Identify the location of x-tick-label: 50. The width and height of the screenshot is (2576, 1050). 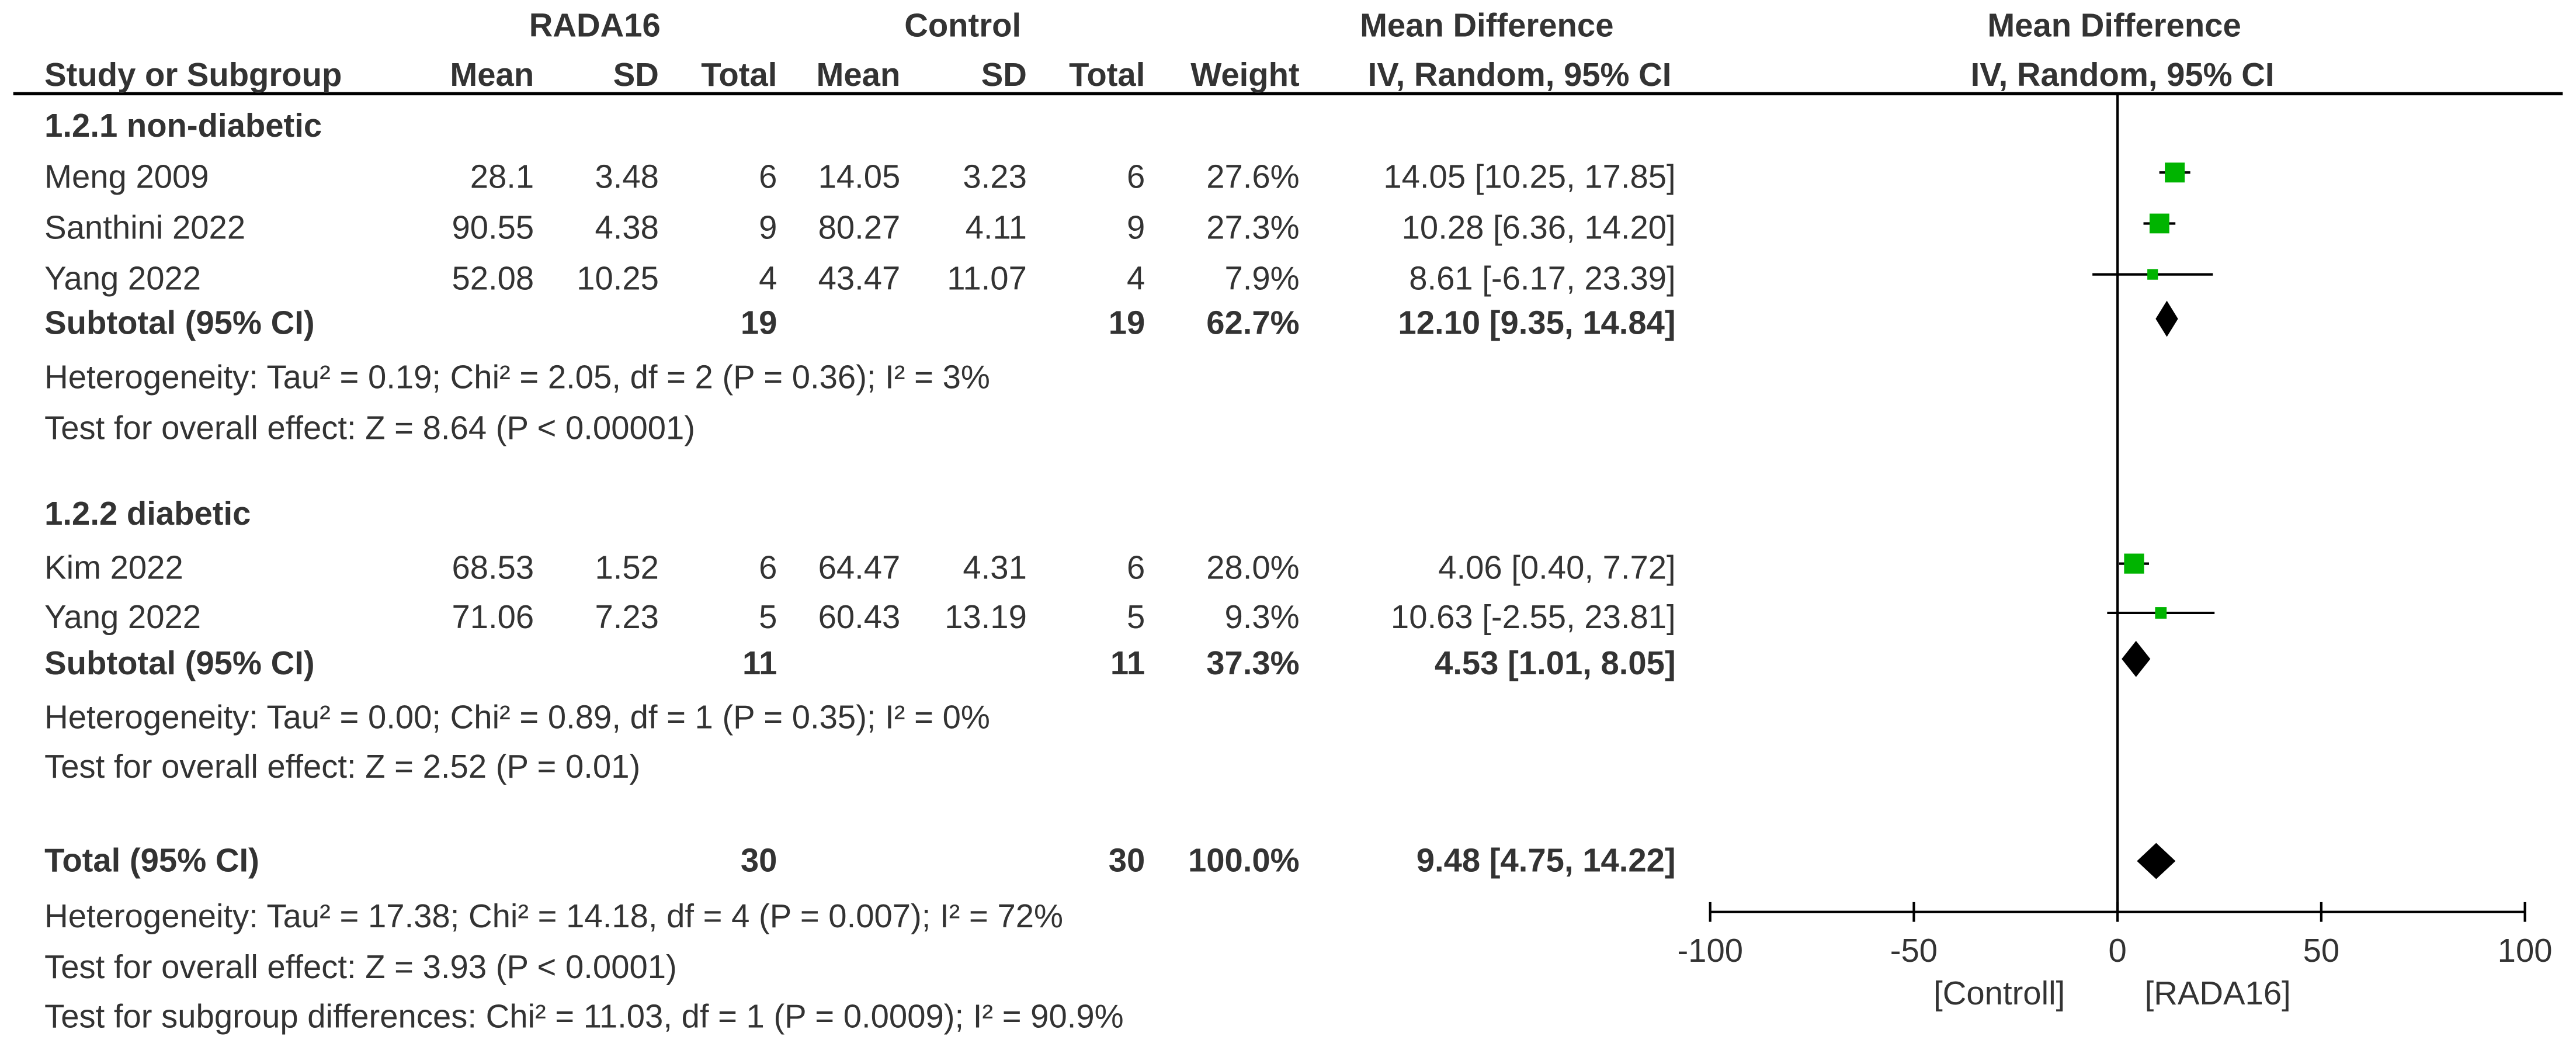
(2321, 951).